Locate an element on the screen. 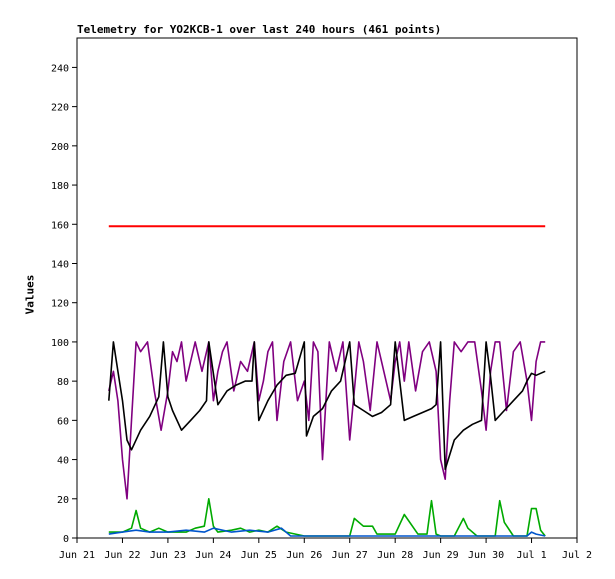 Image resolution: width=615 pixels, height=579 pixels. x-tick-label: Jun 29 is located at coordinates (441, 555).